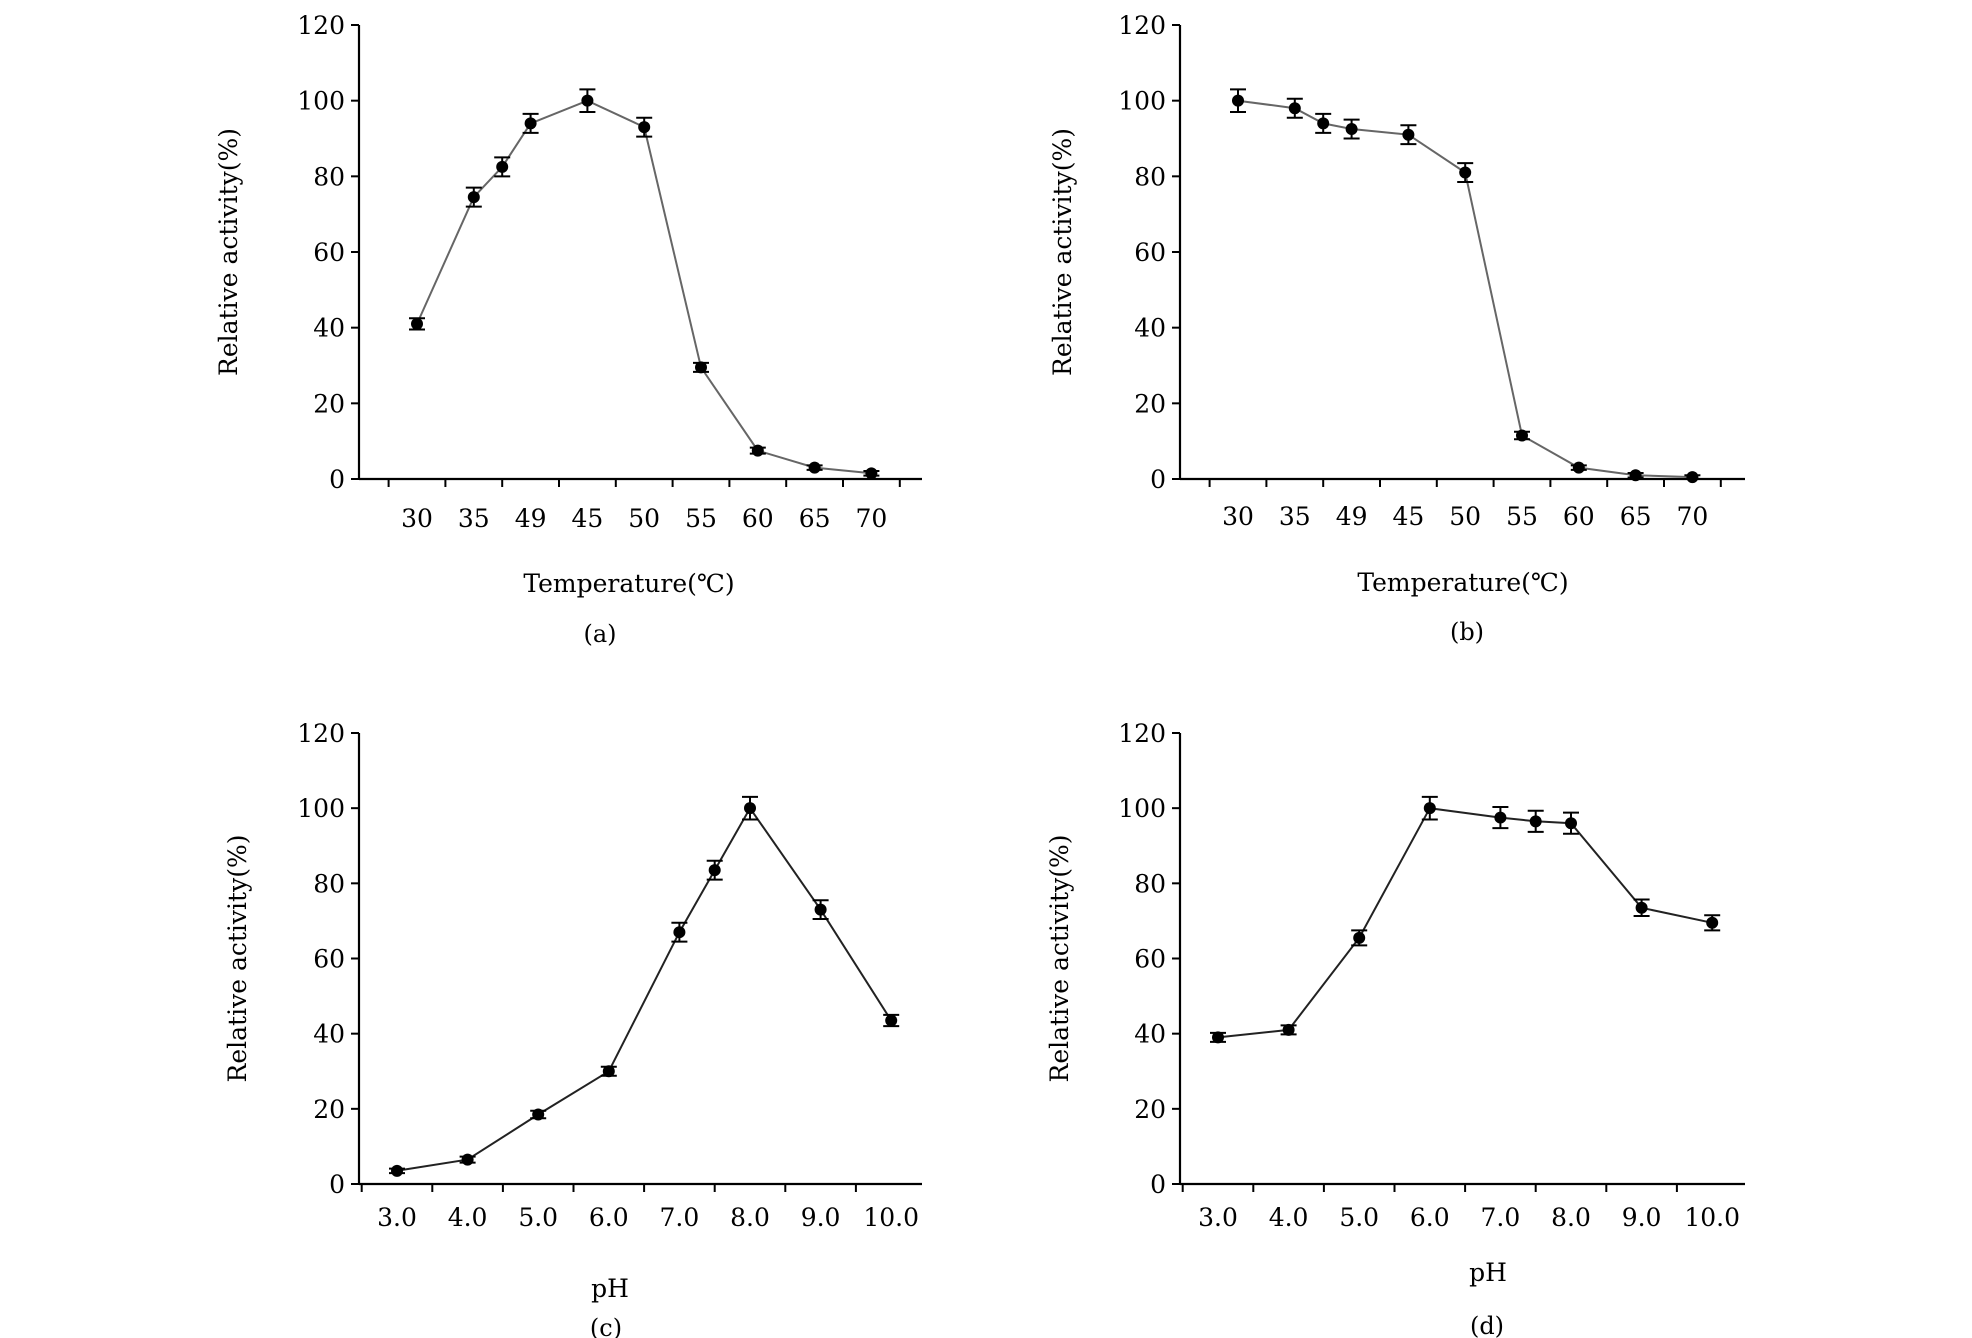 This screenshot has width=1972, height=1338. I want to click on panel-label: (d), so click(1487, 1325).